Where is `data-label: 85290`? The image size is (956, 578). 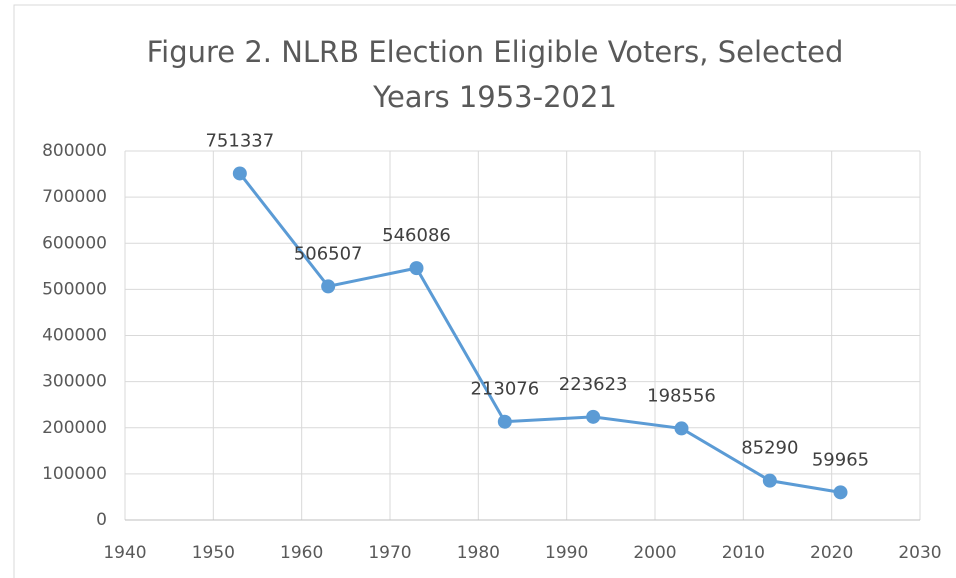
data-label: 85290 is located at coordinates (769, 448).